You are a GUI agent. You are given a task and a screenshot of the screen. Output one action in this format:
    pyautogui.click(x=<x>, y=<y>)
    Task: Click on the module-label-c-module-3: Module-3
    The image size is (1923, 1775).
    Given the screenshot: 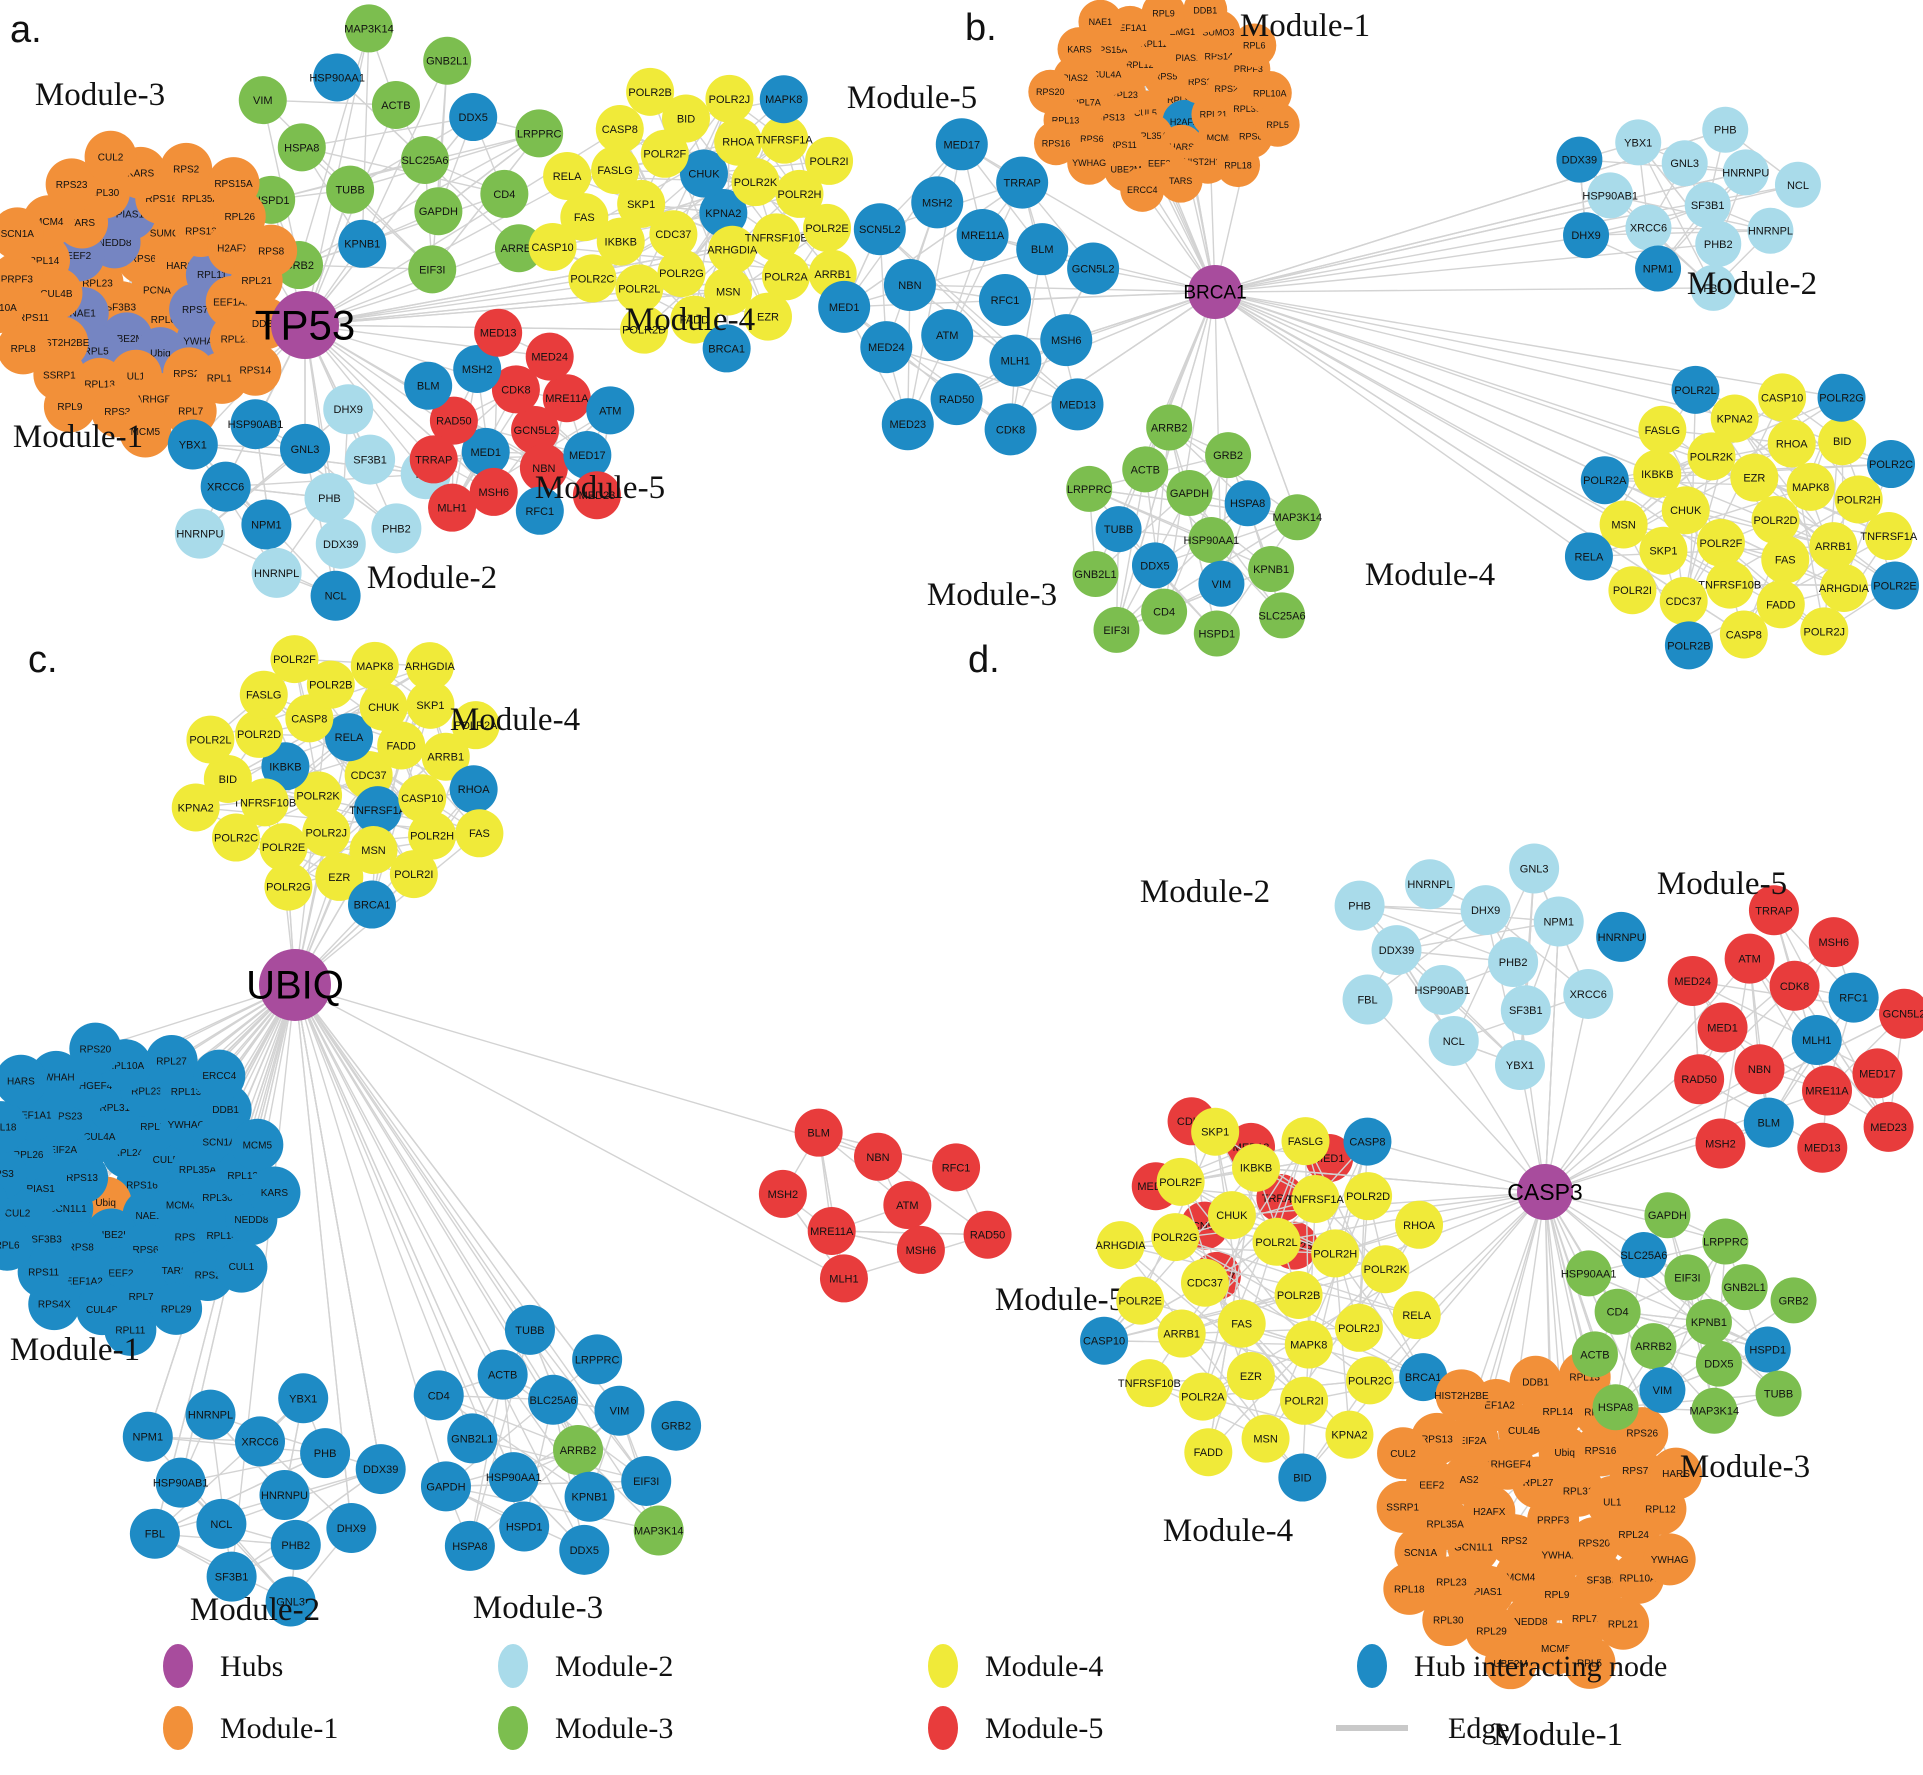 What is the action you would take?
    pyautogui.click(x=538, y=1608)
    